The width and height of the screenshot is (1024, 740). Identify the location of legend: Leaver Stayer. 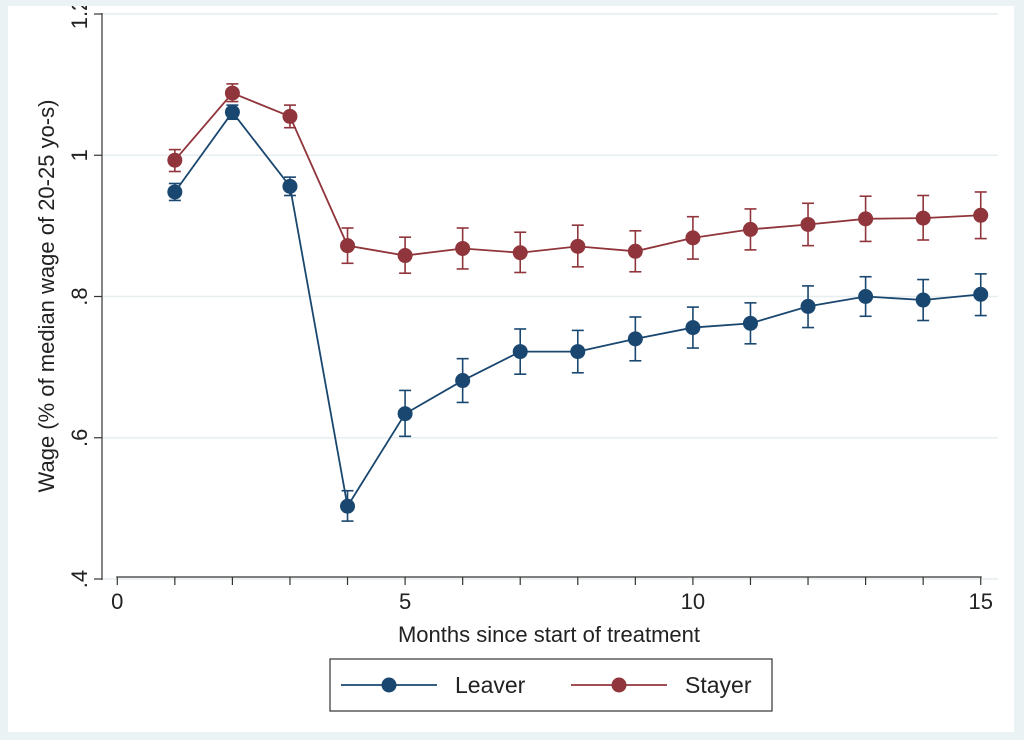
(551, 685).